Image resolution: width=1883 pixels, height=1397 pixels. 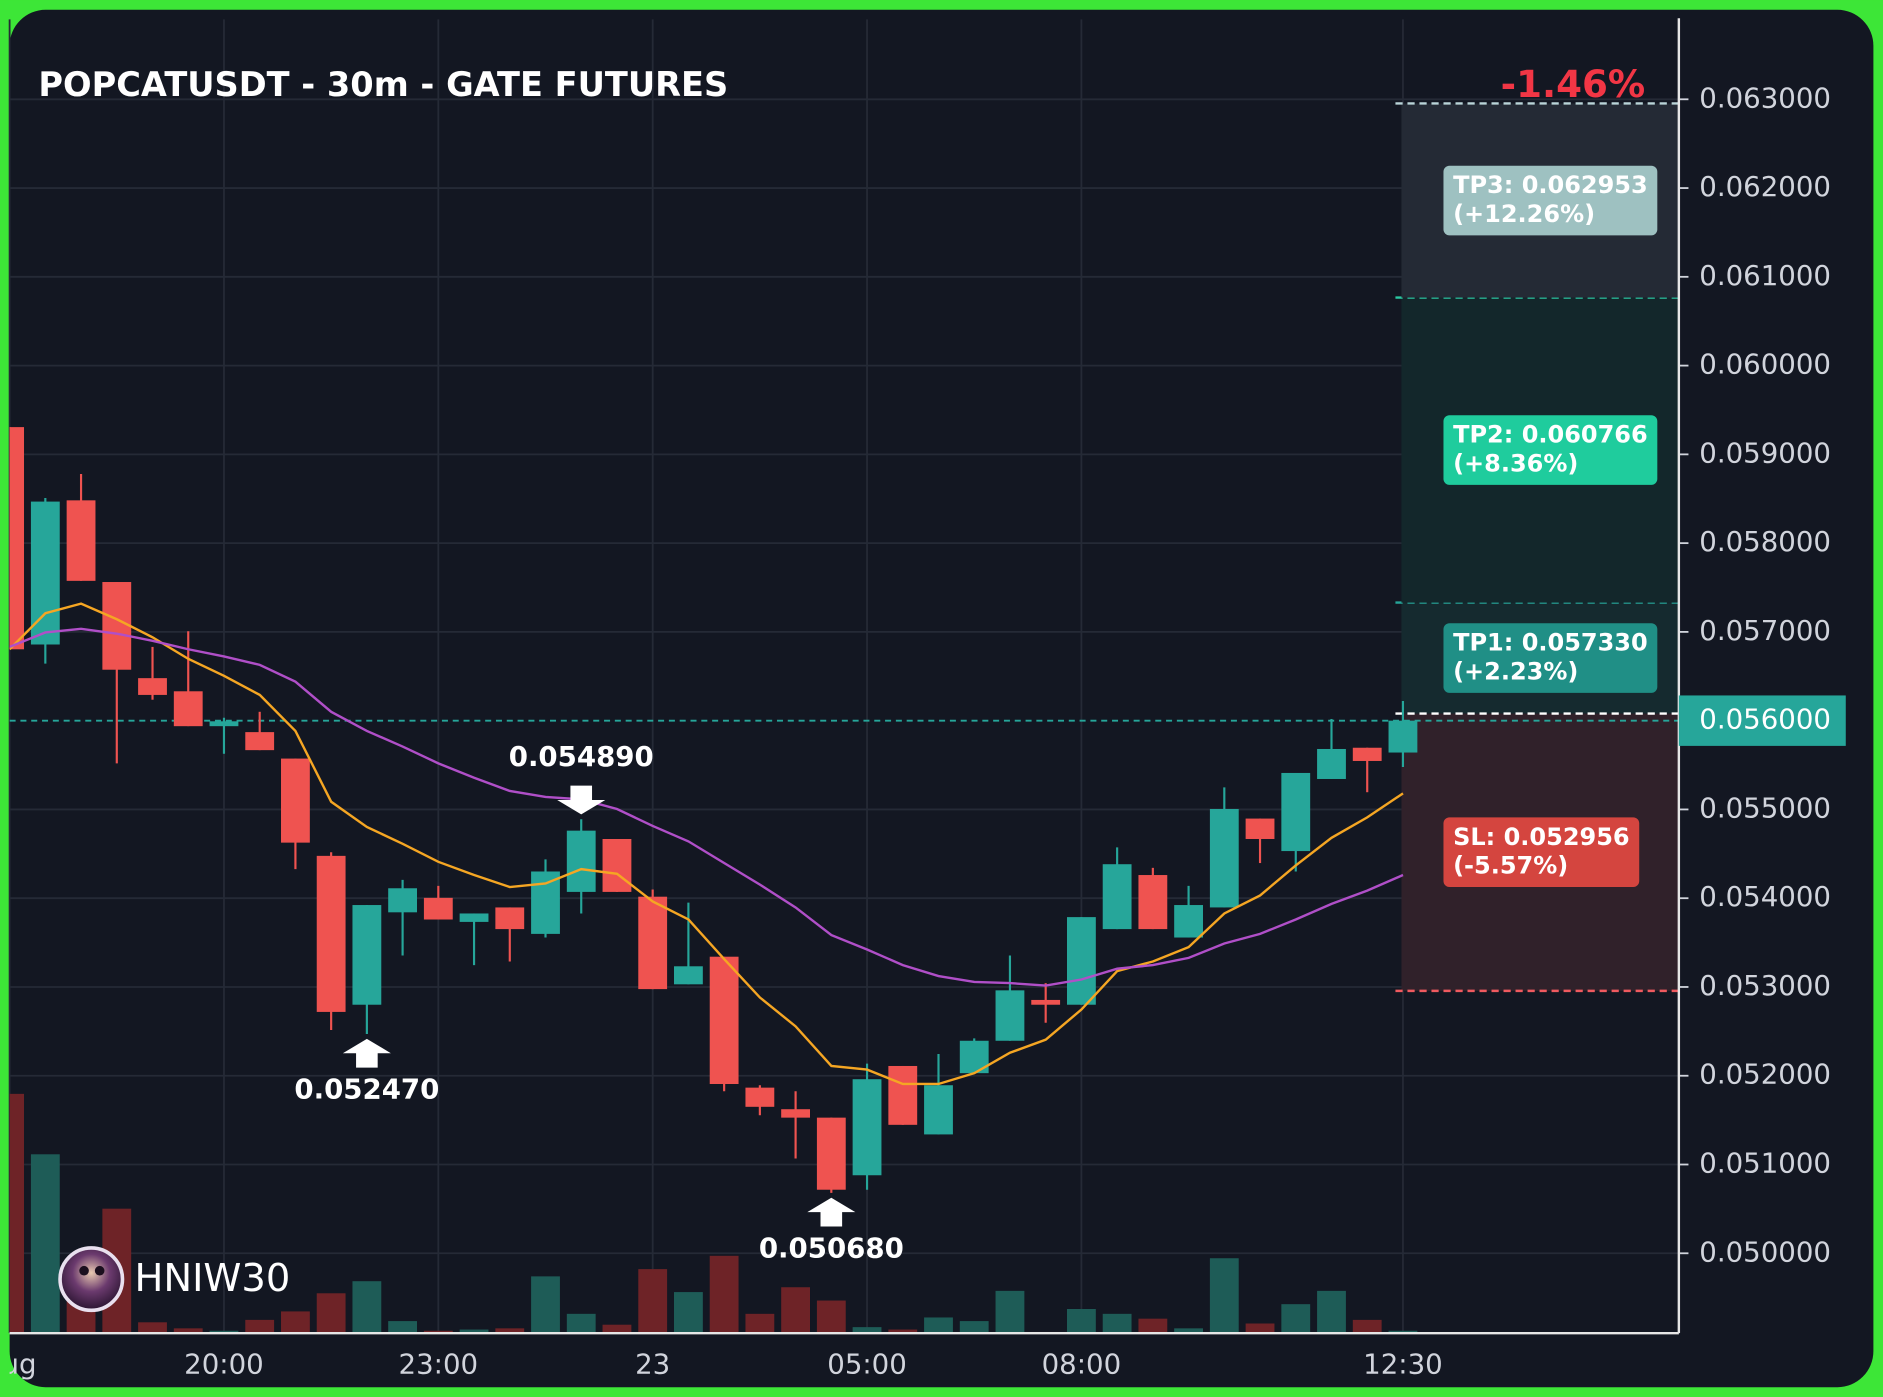 I want to click on y-tick-label: 0.058000, so click(x=1765, y=541).